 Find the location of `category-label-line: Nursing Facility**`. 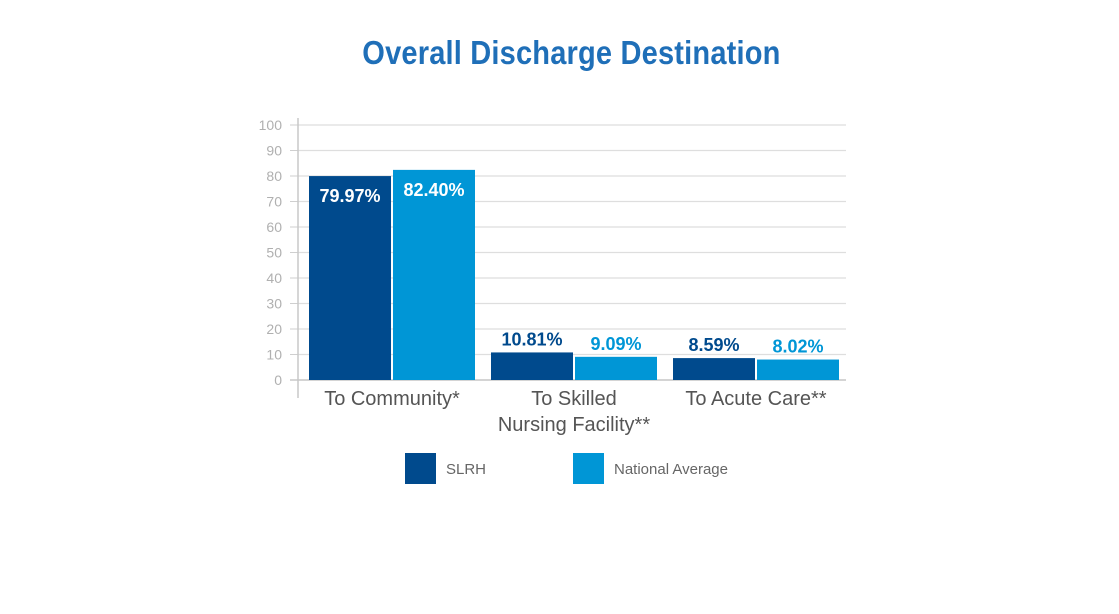

category-label-line: Nursing Facility** is located at coordinates (574, 425).